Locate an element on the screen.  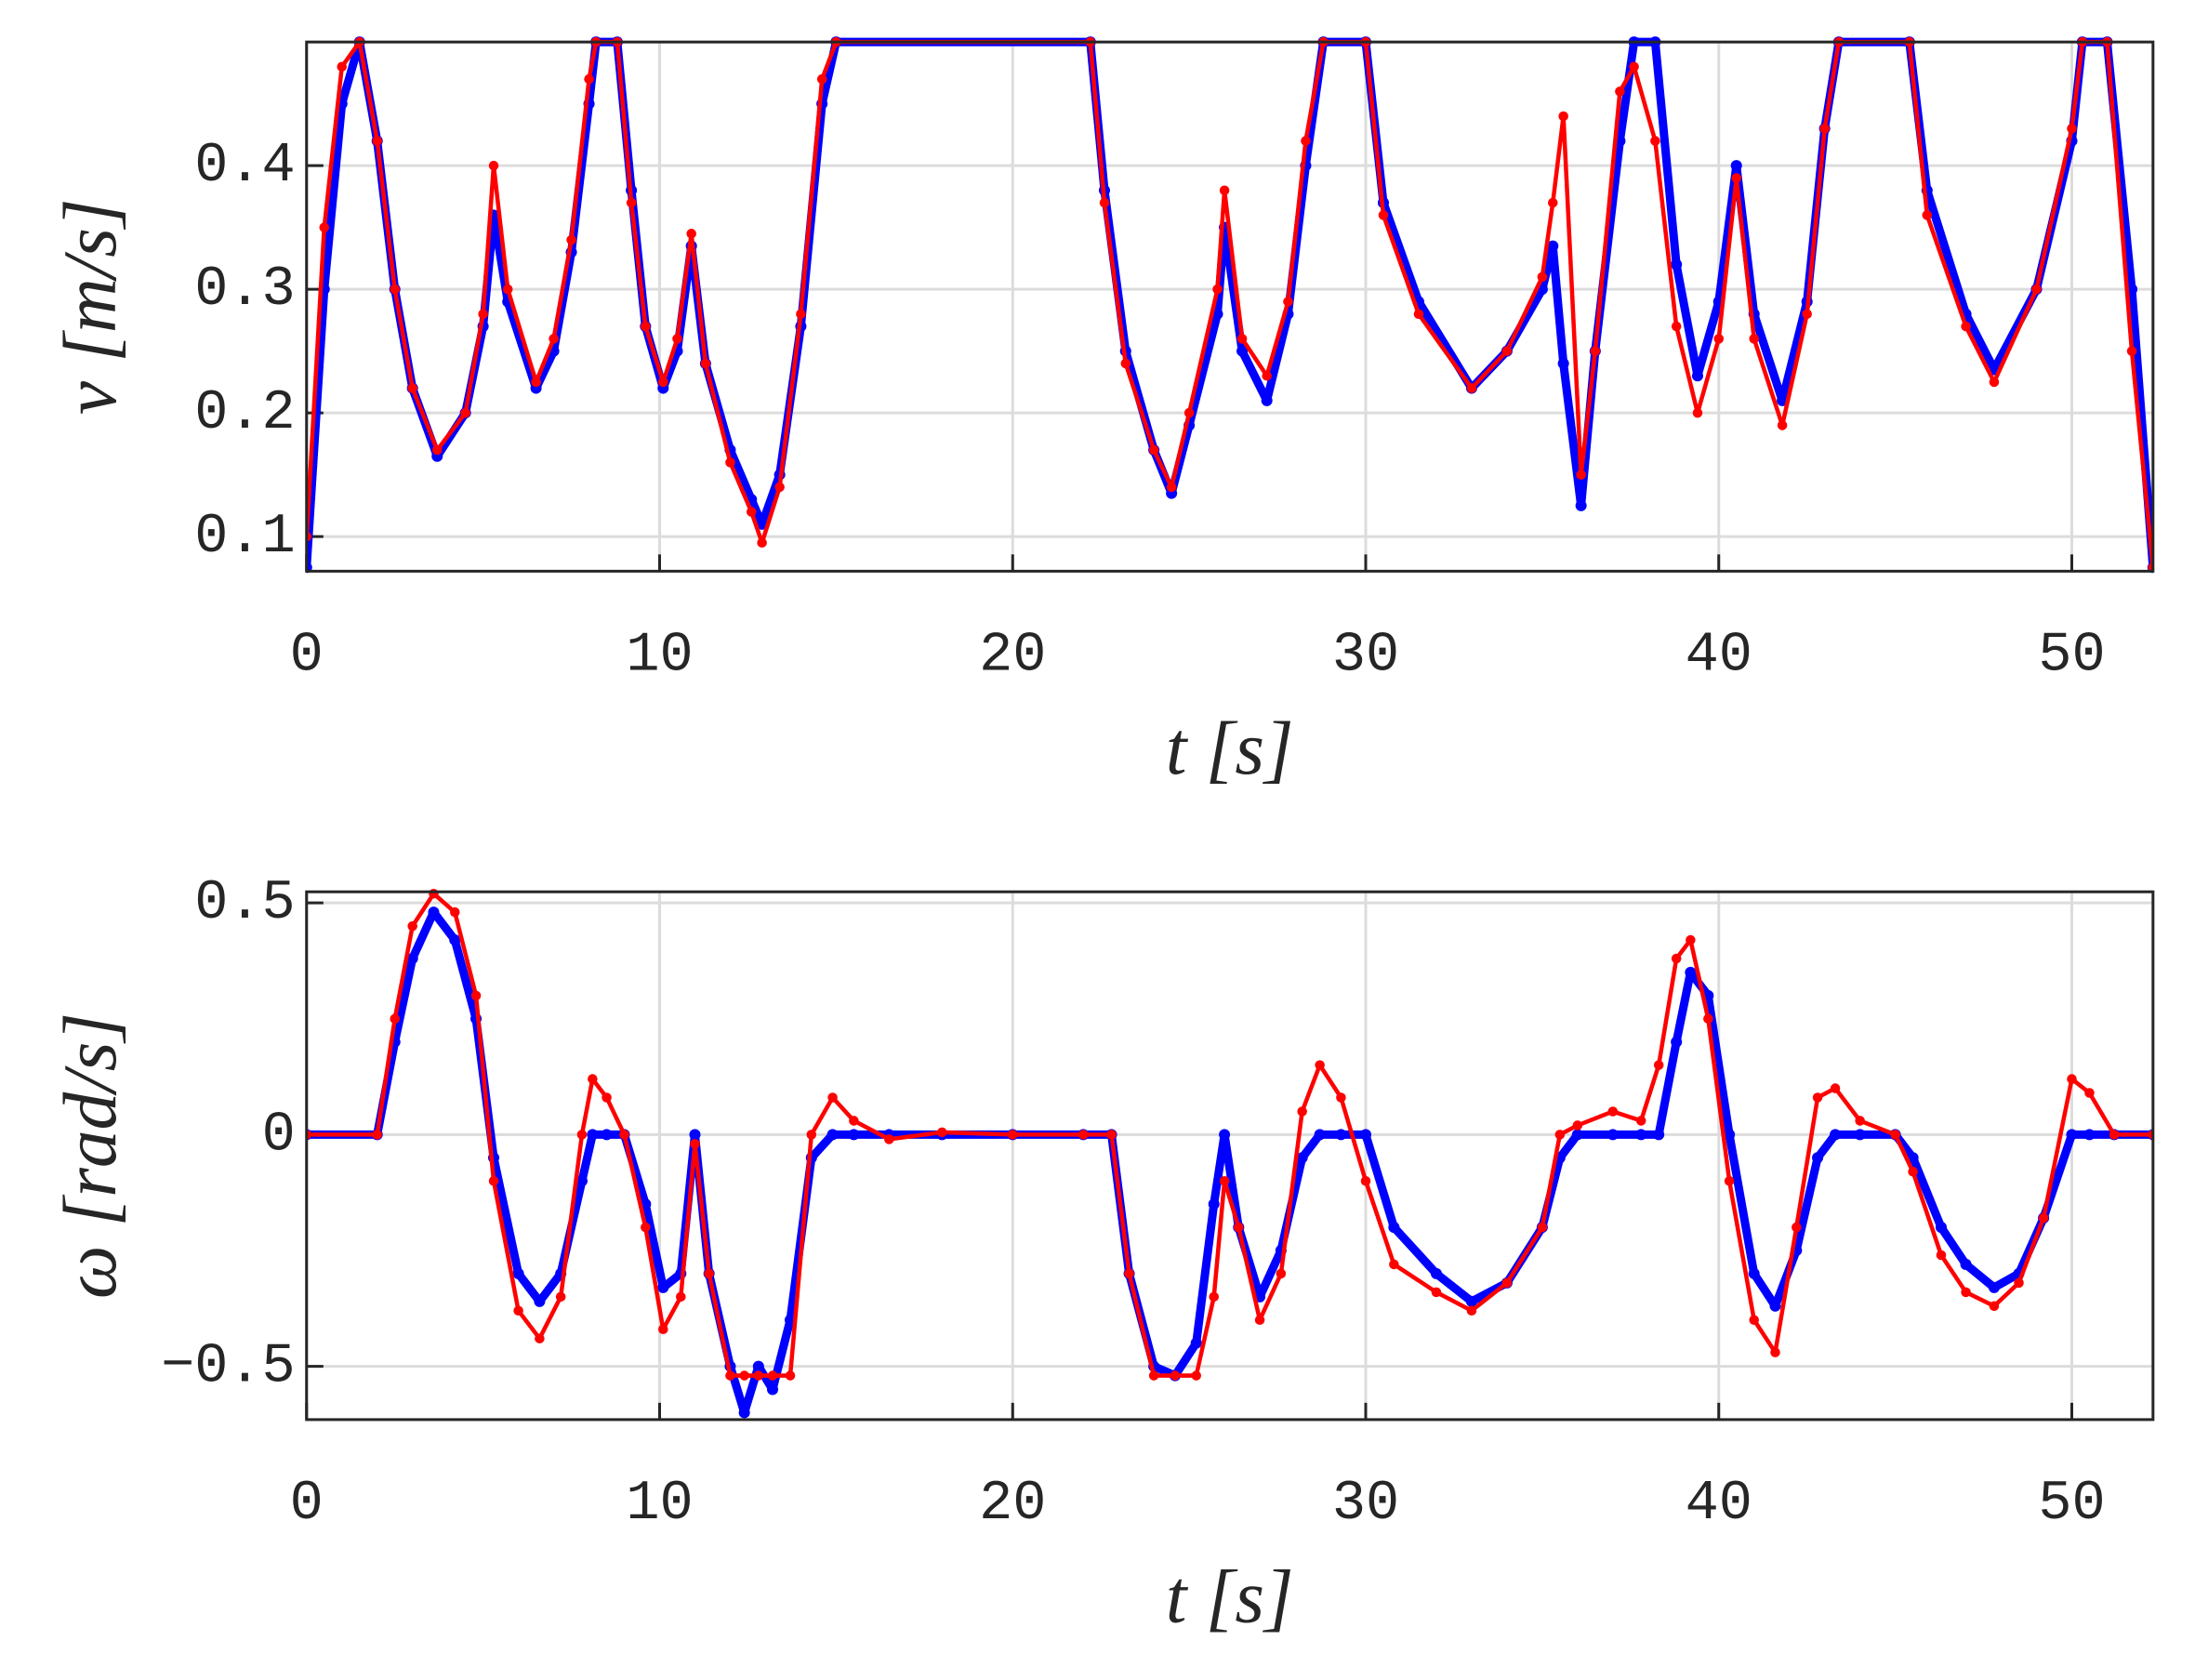
y-tick-label: 0.1 is located at coordinates (245, 537).